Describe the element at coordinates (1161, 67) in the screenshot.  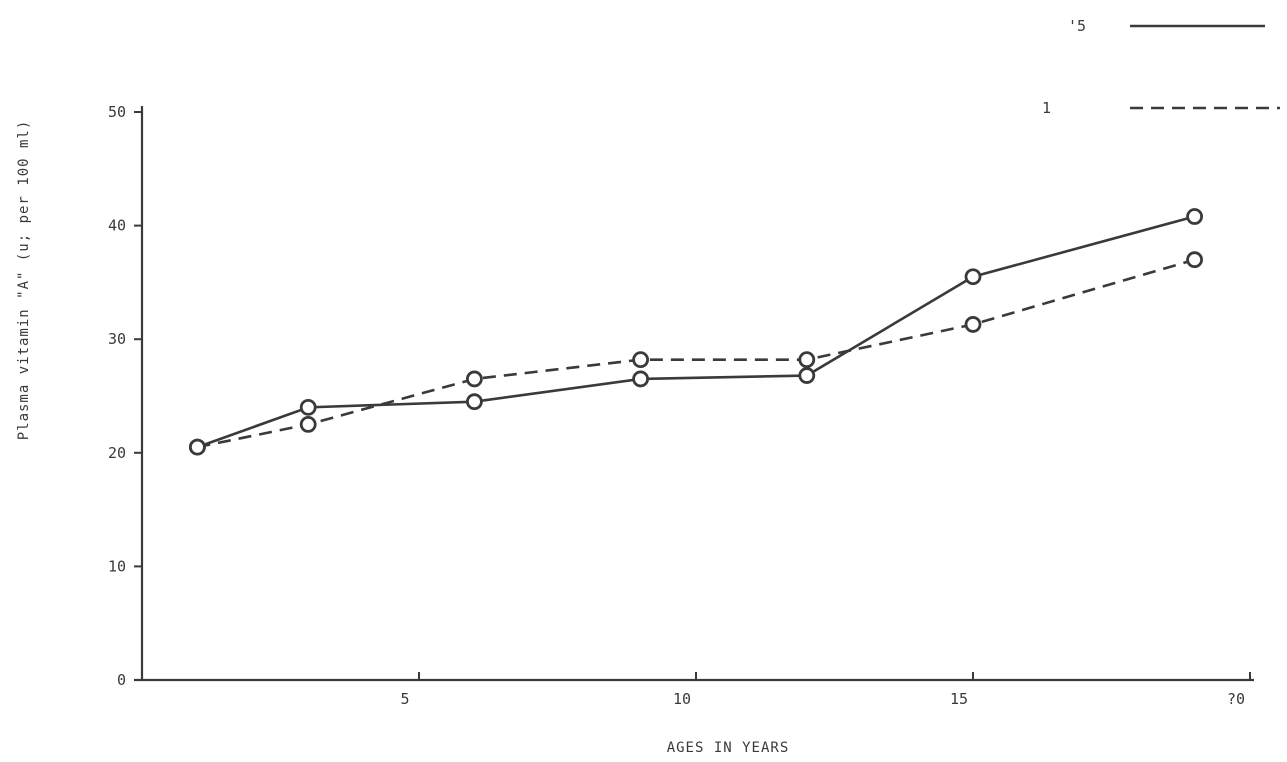
I see `chart-legend: '5 1` at that location.